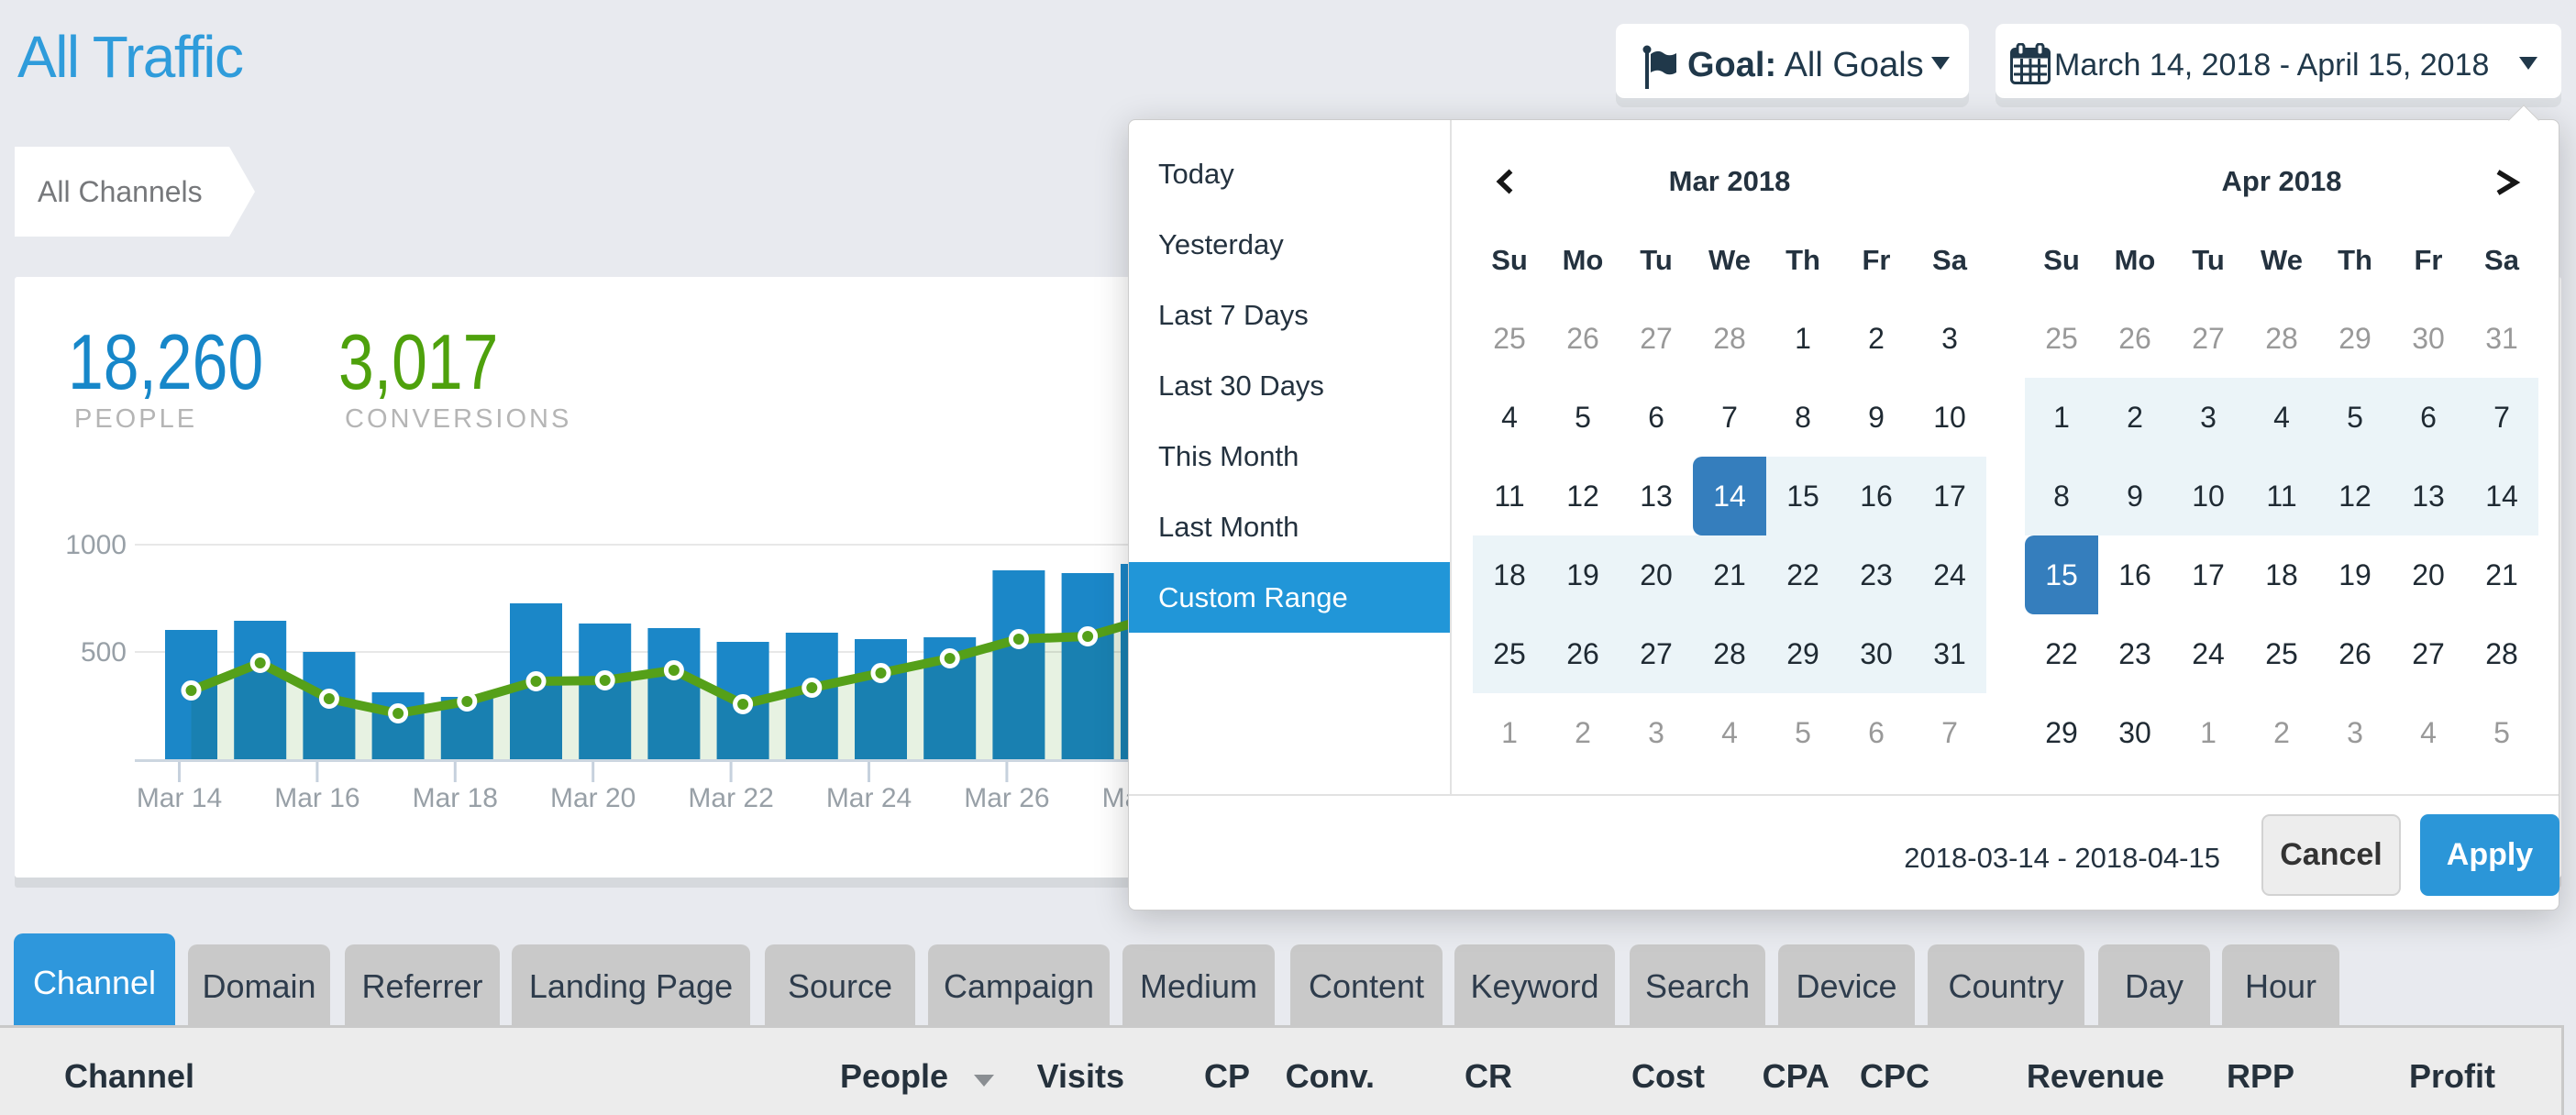 Image resolution: width=2576 pixels, height=1115 pixels. What do you see at coordinates (869, 798) in the screenshot?
I see `svg-text: Mar 24` at bounding box center [869, 798].